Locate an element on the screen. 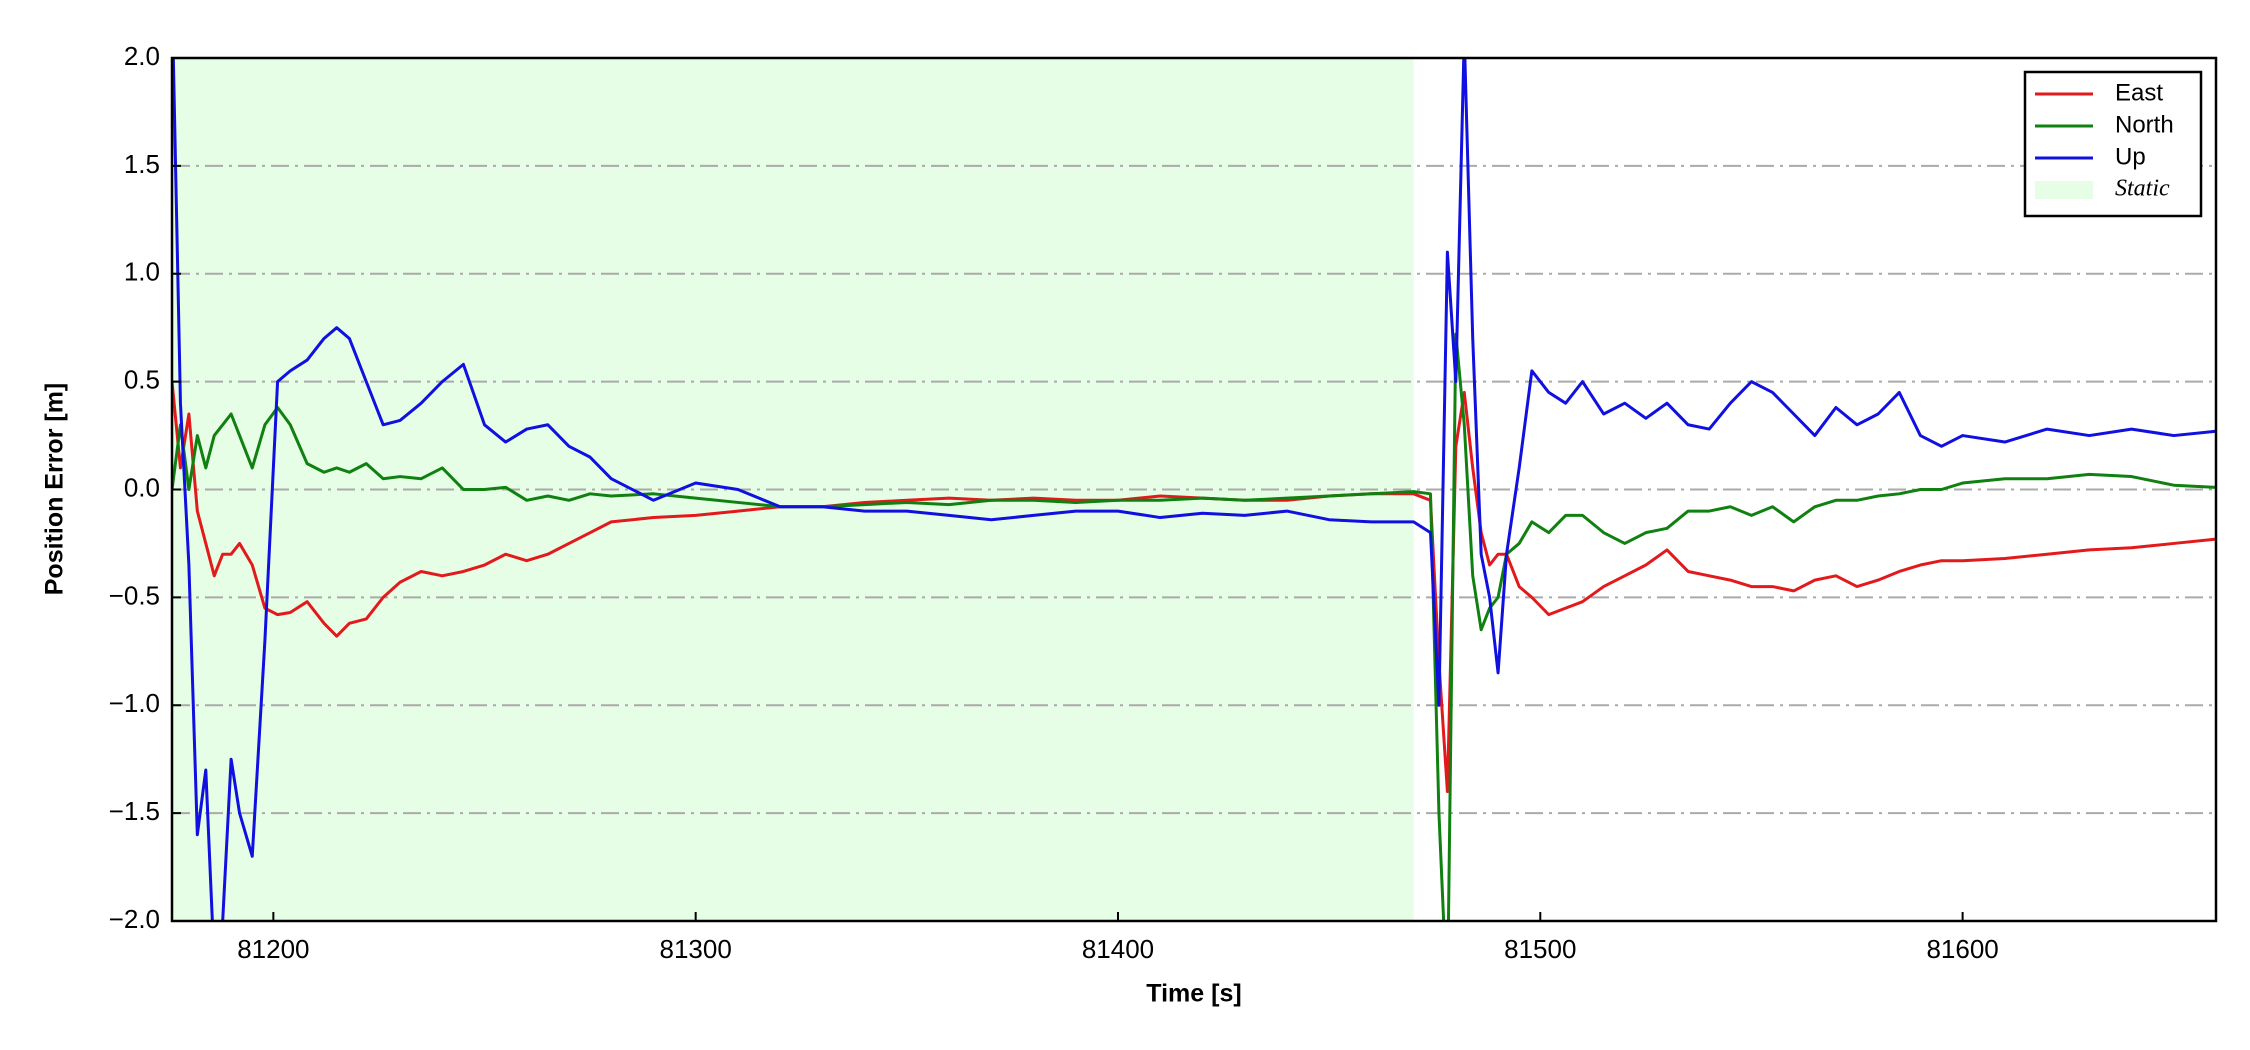 The height and width of the screenshot is (1050, 2250). y-tick-label: 1.0 is located at coordinates (142, 272).